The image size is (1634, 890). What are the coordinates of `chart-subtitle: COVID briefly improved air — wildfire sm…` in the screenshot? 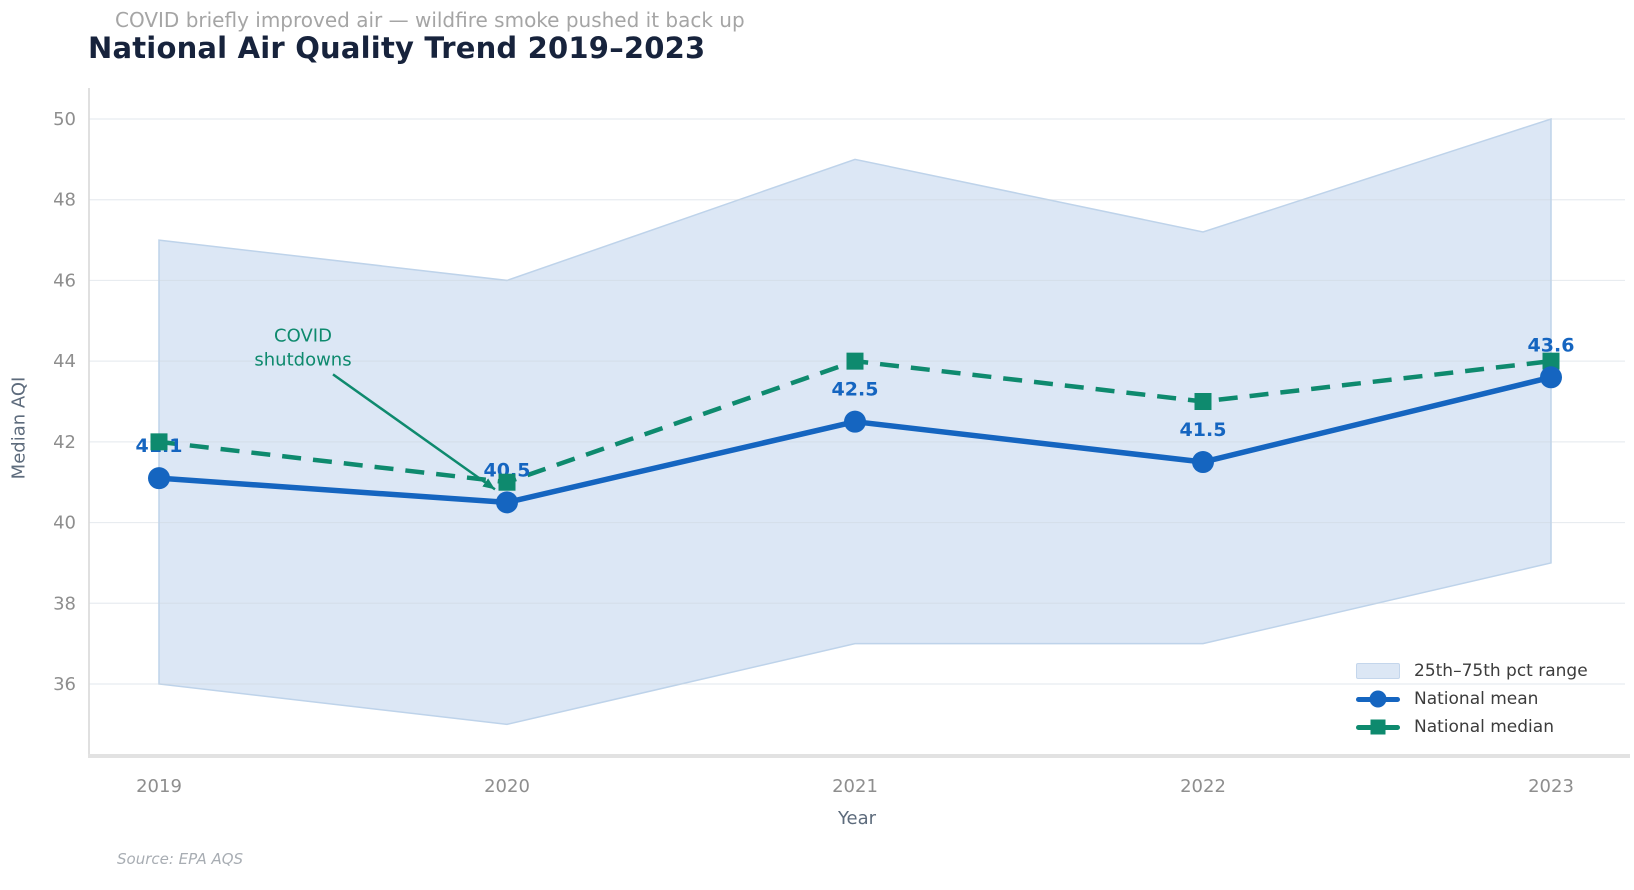 It's located at (430, 20).